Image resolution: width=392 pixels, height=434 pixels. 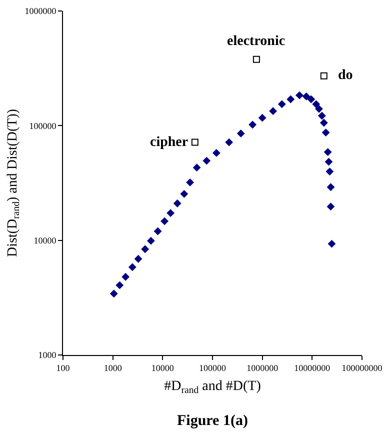 I want to click on annotation: cipher, so click(x=169, y=142).